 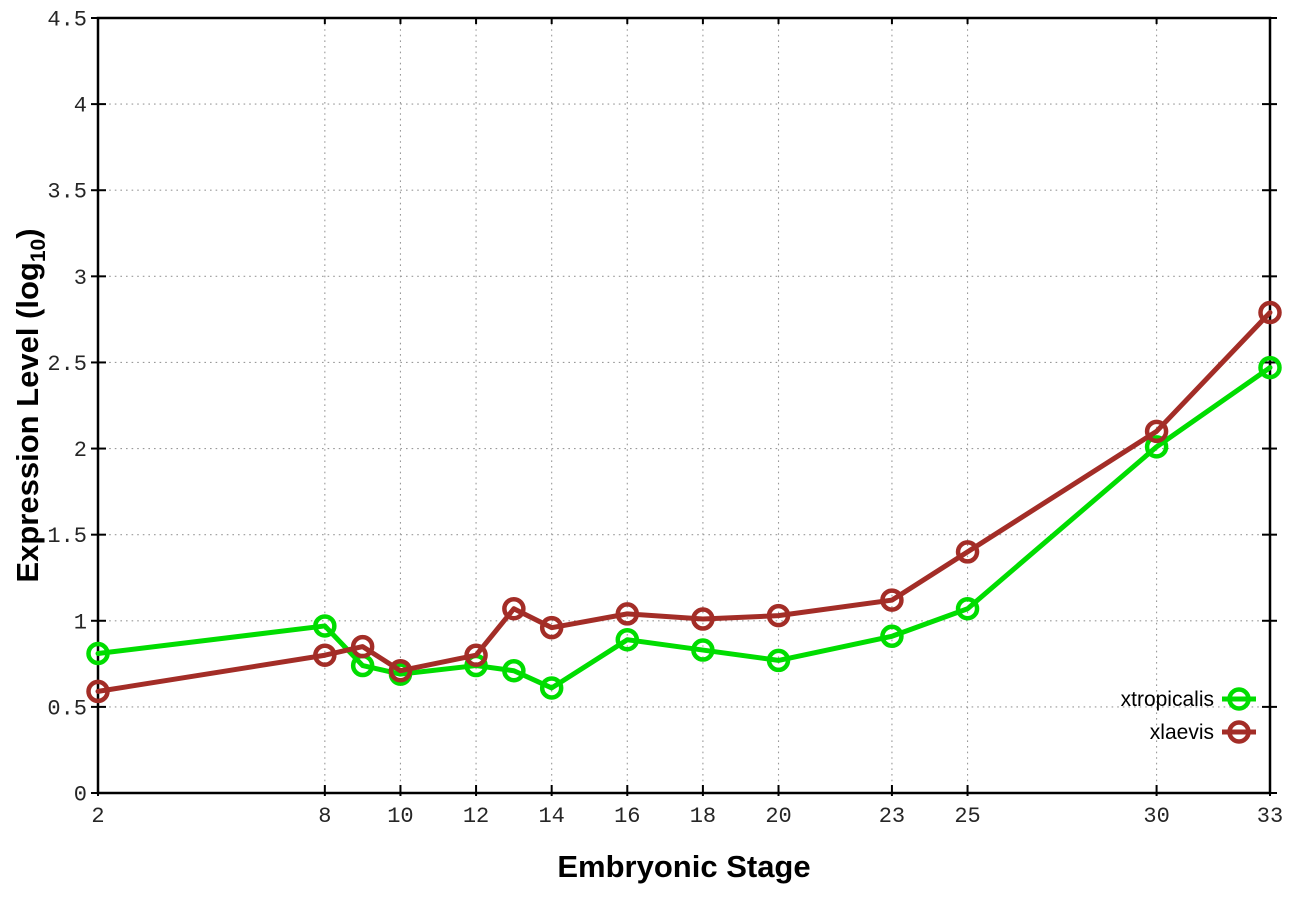 What do you see at coordinates (80, 278) in the screenshot?
I see `y-tick-label: 3` at bounding box center [80, 278].